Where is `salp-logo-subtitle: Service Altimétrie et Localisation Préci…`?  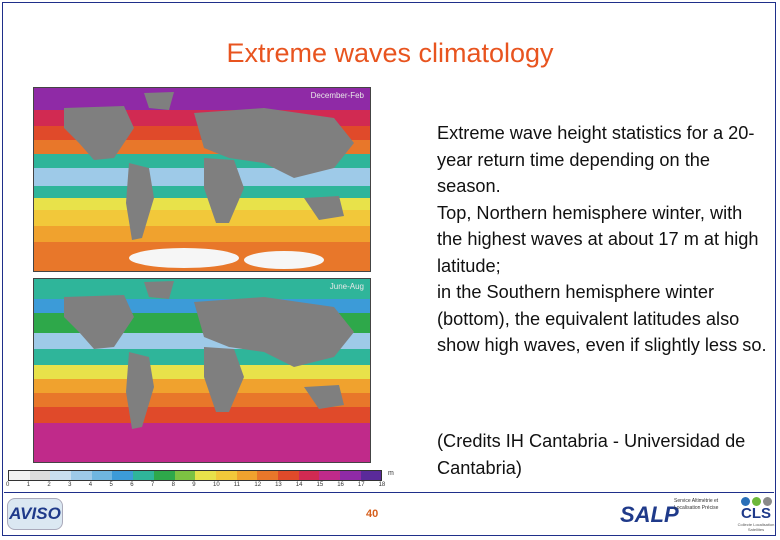 salp-logo-subtitle: Service Altimétrie et Localisation Préci… is located at coordinates (696, 504).